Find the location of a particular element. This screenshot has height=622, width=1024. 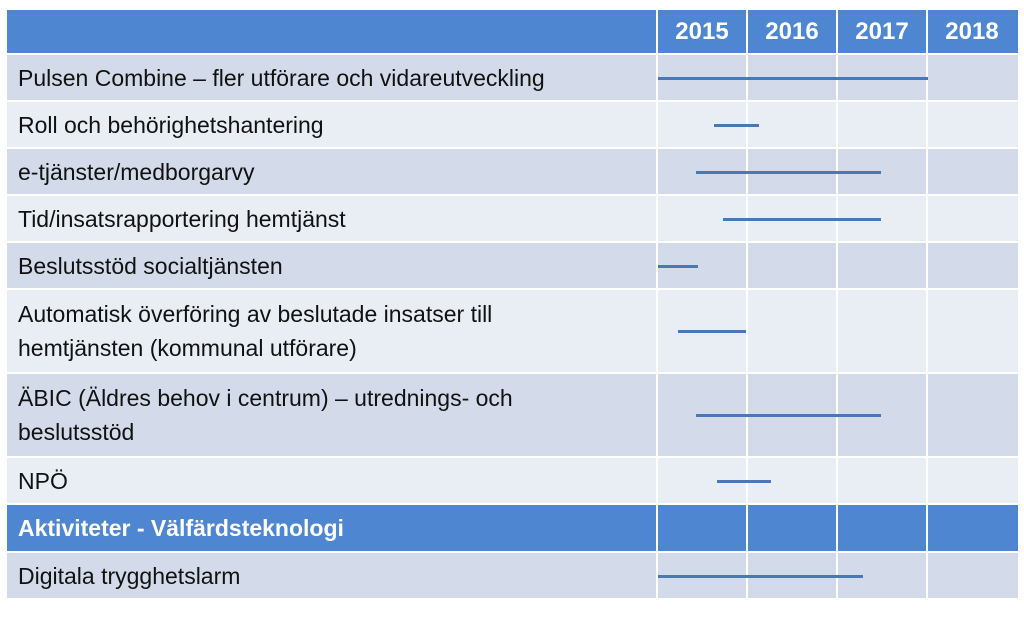

header-row: 2015 2016 2017 2018 is located at coordinates (512, 32).